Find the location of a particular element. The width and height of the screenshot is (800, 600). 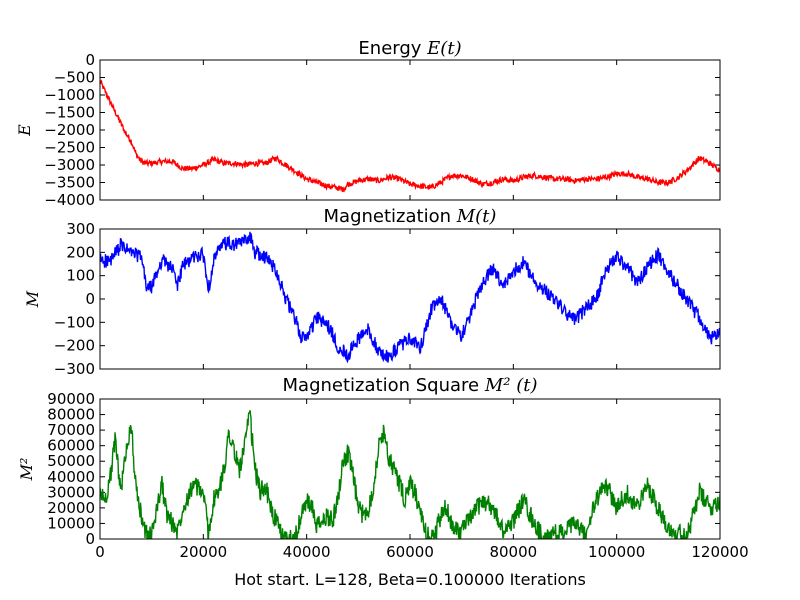

xtick-label: 0 is located at coordinates (100, 552).